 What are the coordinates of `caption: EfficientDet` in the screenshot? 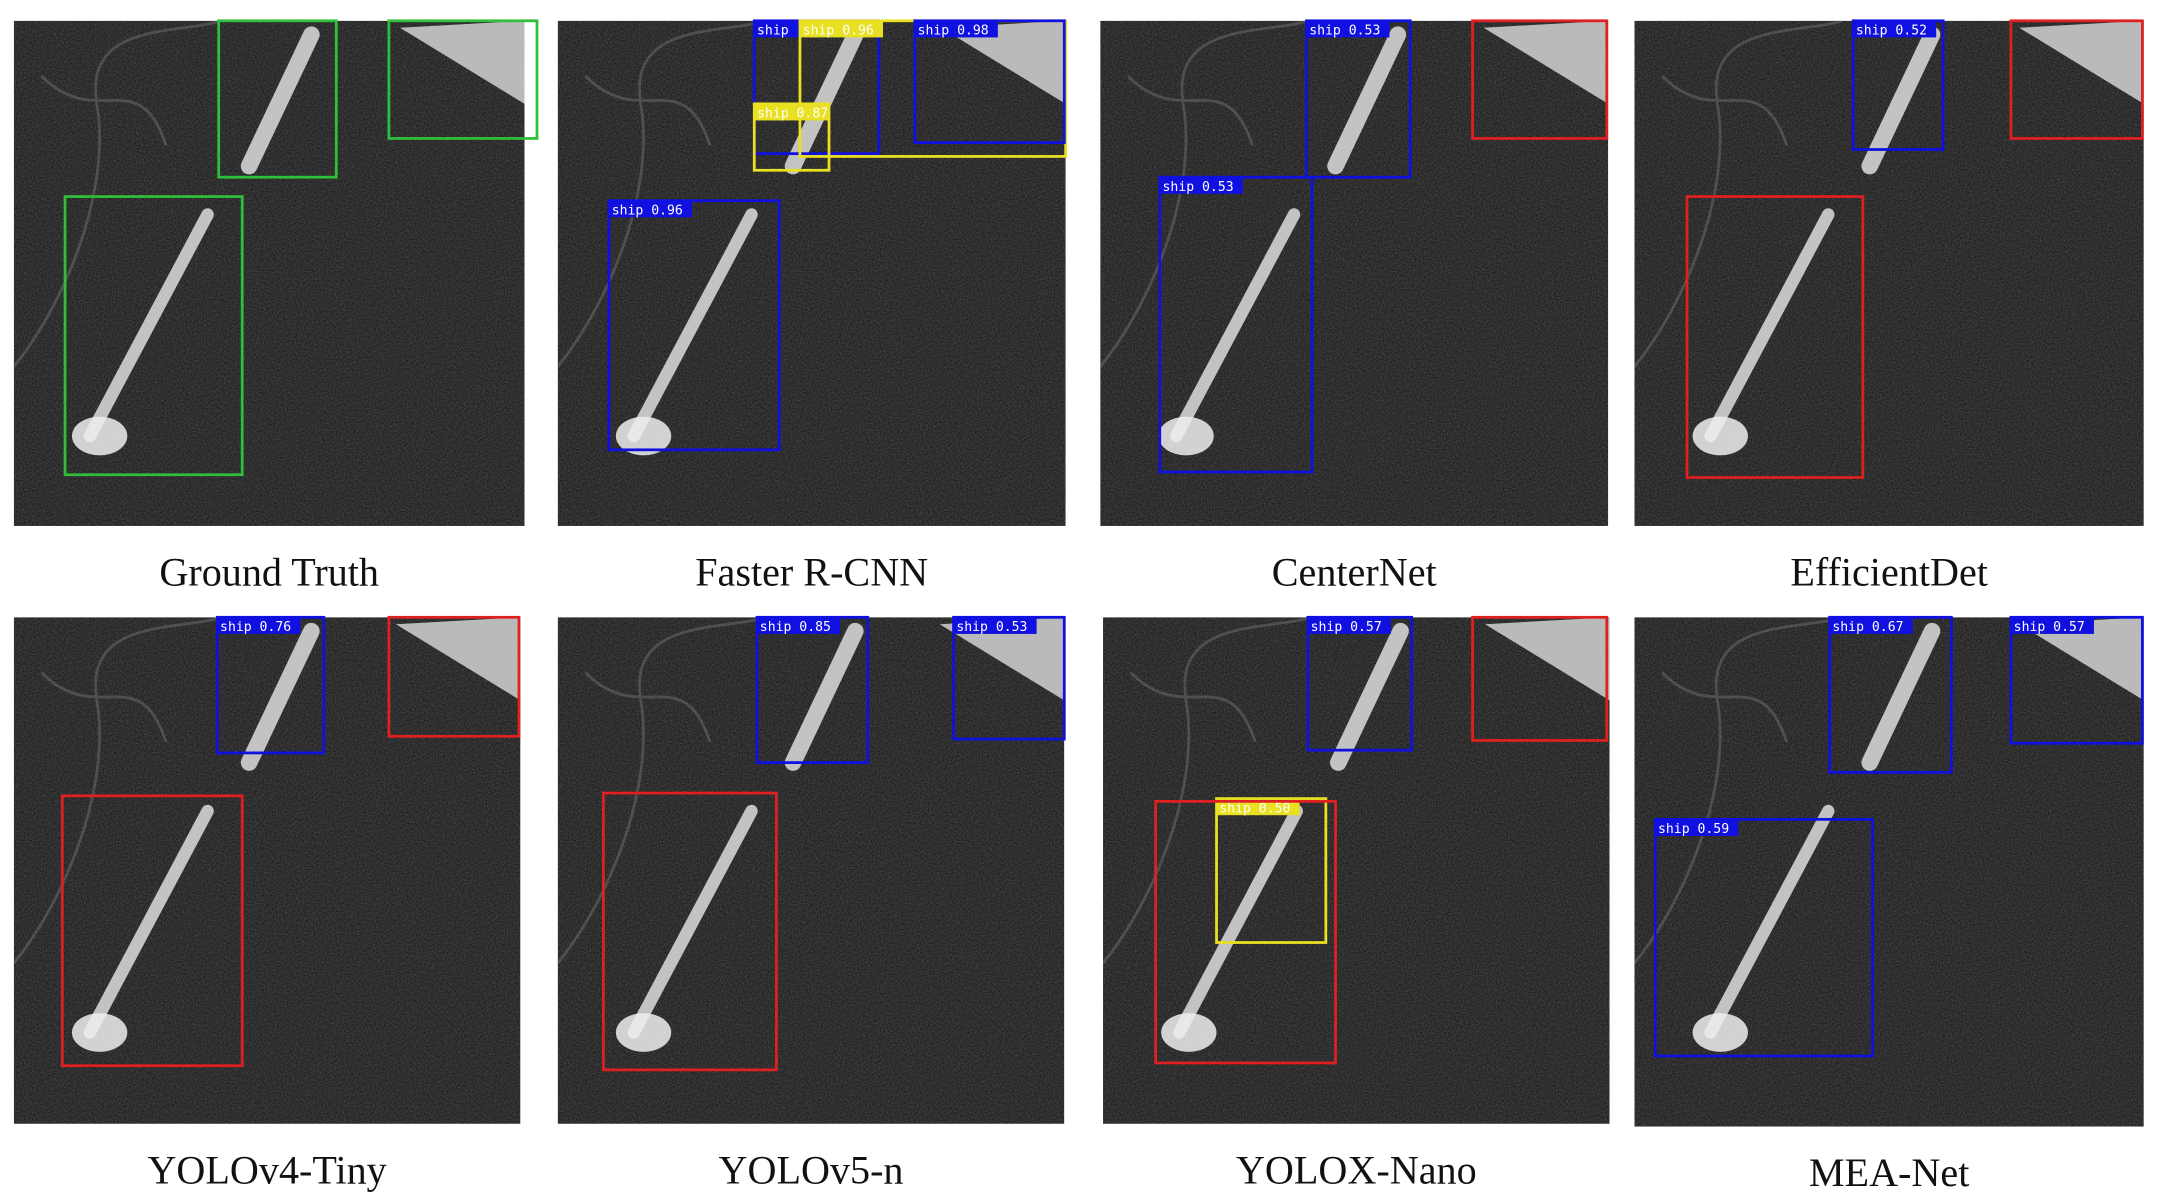 It's located at (1889, 571).